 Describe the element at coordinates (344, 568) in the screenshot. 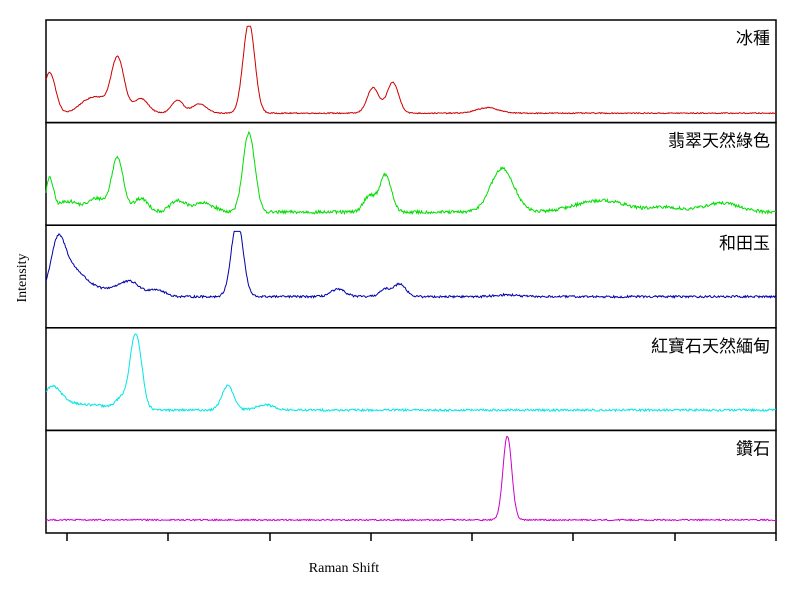

I see `x-axis-title: Raman Shift` at that location.